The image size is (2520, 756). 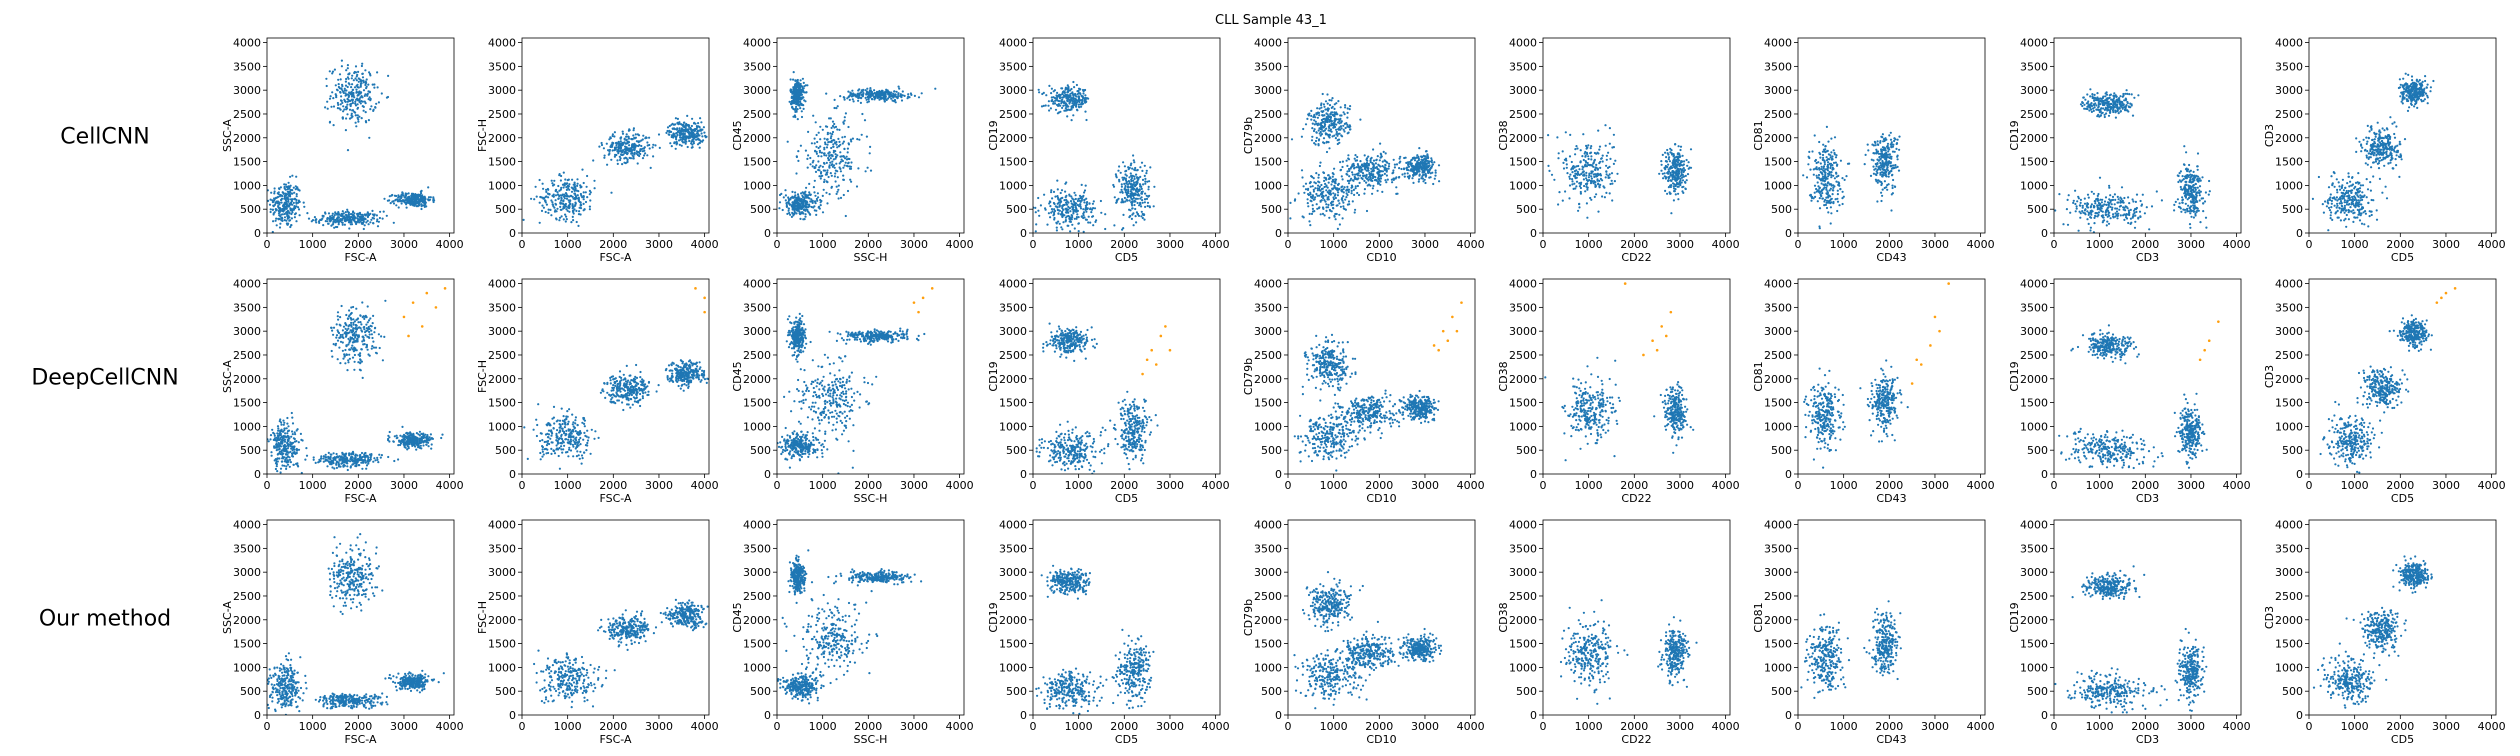 What do you see at coordinates (104, 378) in the screenshot?
I see `row-label: DeepCellCNN` at bounding box center [104, 378].